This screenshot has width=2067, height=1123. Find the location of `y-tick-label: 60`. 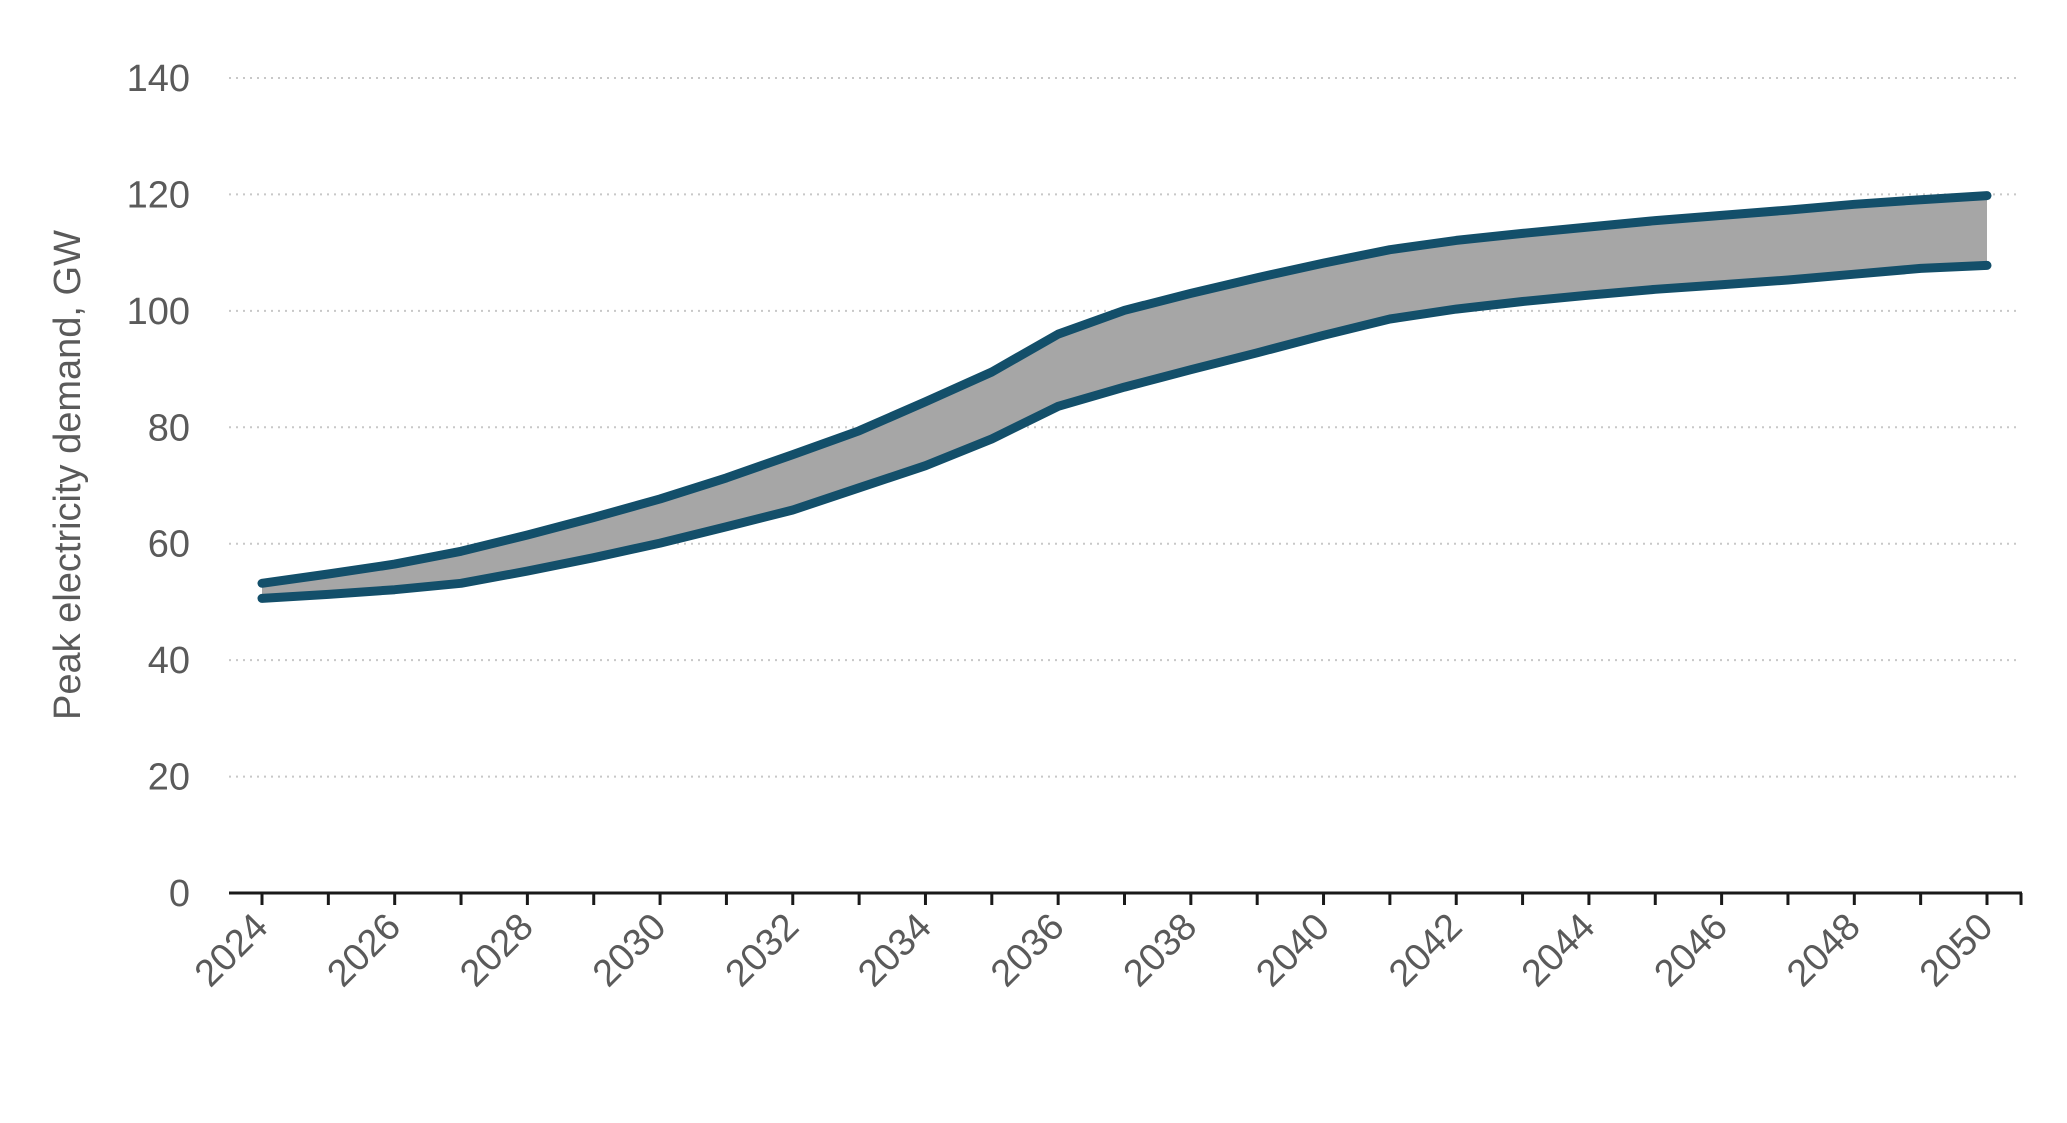

y-tick-label: 60 is located at coordinates (169, 545).